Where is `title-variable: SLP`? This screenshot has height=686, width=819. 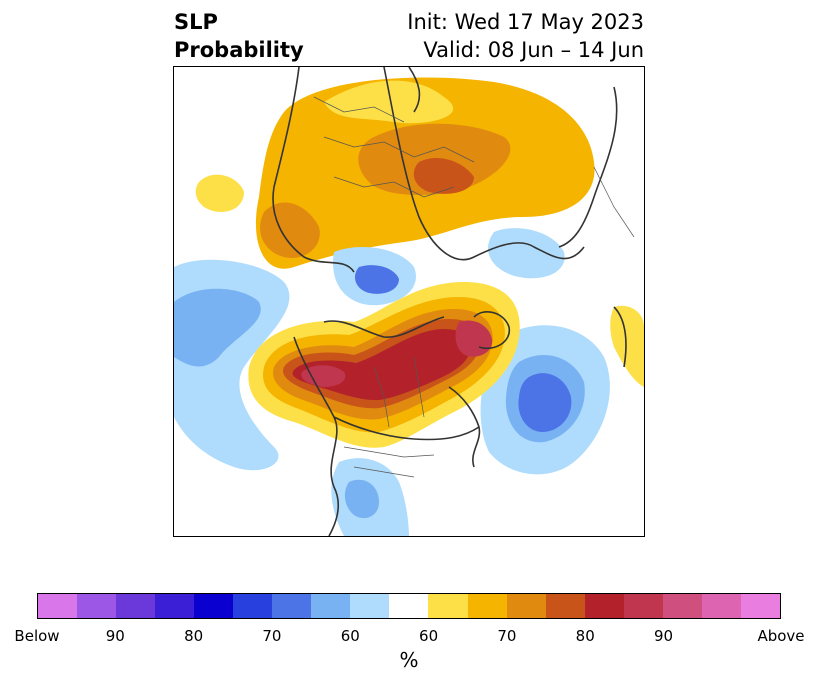 title-variable: SLP is located at coordinates (196, 22).